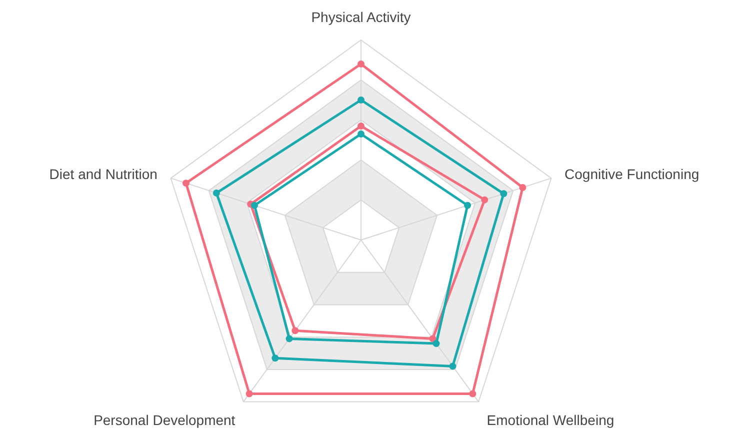 Image resolution: width=752 pixels, height=446 pixels. I want to click on spoke-label: Diet and Nutrition, so click(103, 174).